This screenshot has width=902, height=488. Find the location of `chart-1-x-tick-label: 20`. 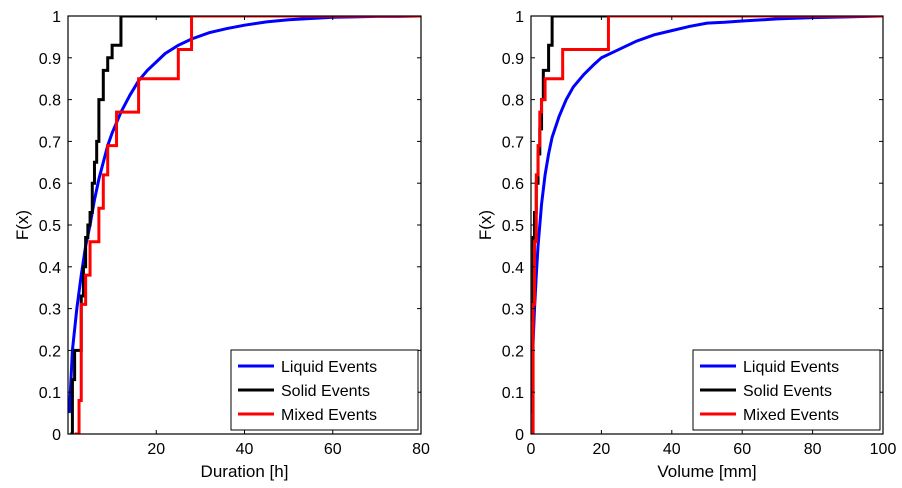

chart-1-x-tick-label: 20 is located at coordinates (602, 449).